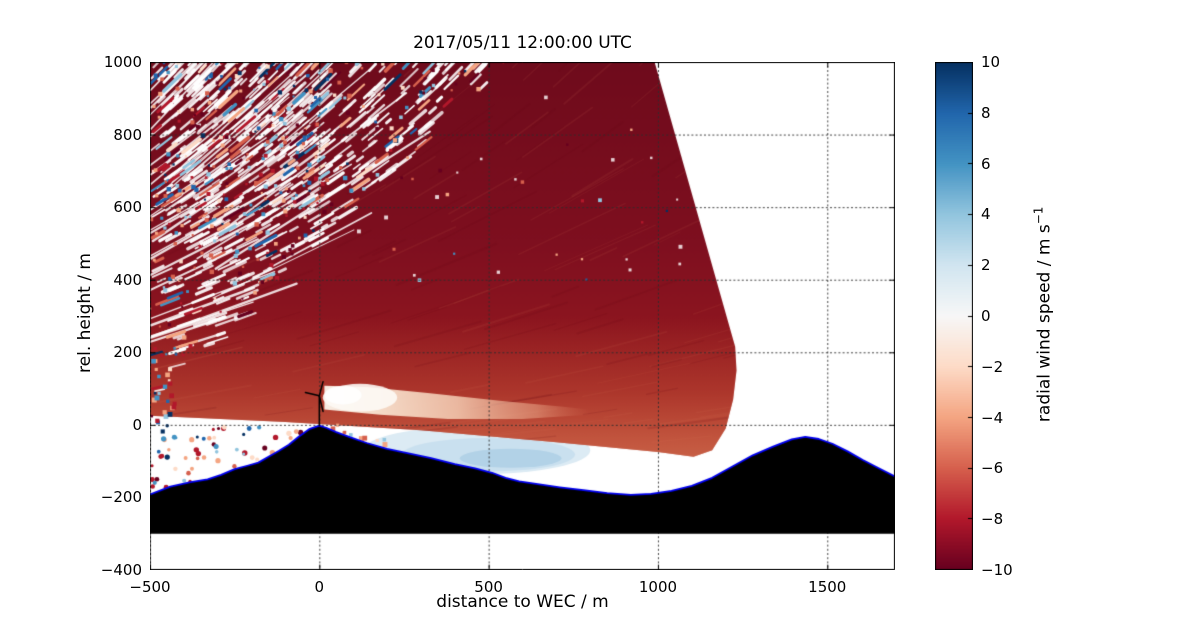  I want to click on y-tick-label: 1000, so click(122, 62).